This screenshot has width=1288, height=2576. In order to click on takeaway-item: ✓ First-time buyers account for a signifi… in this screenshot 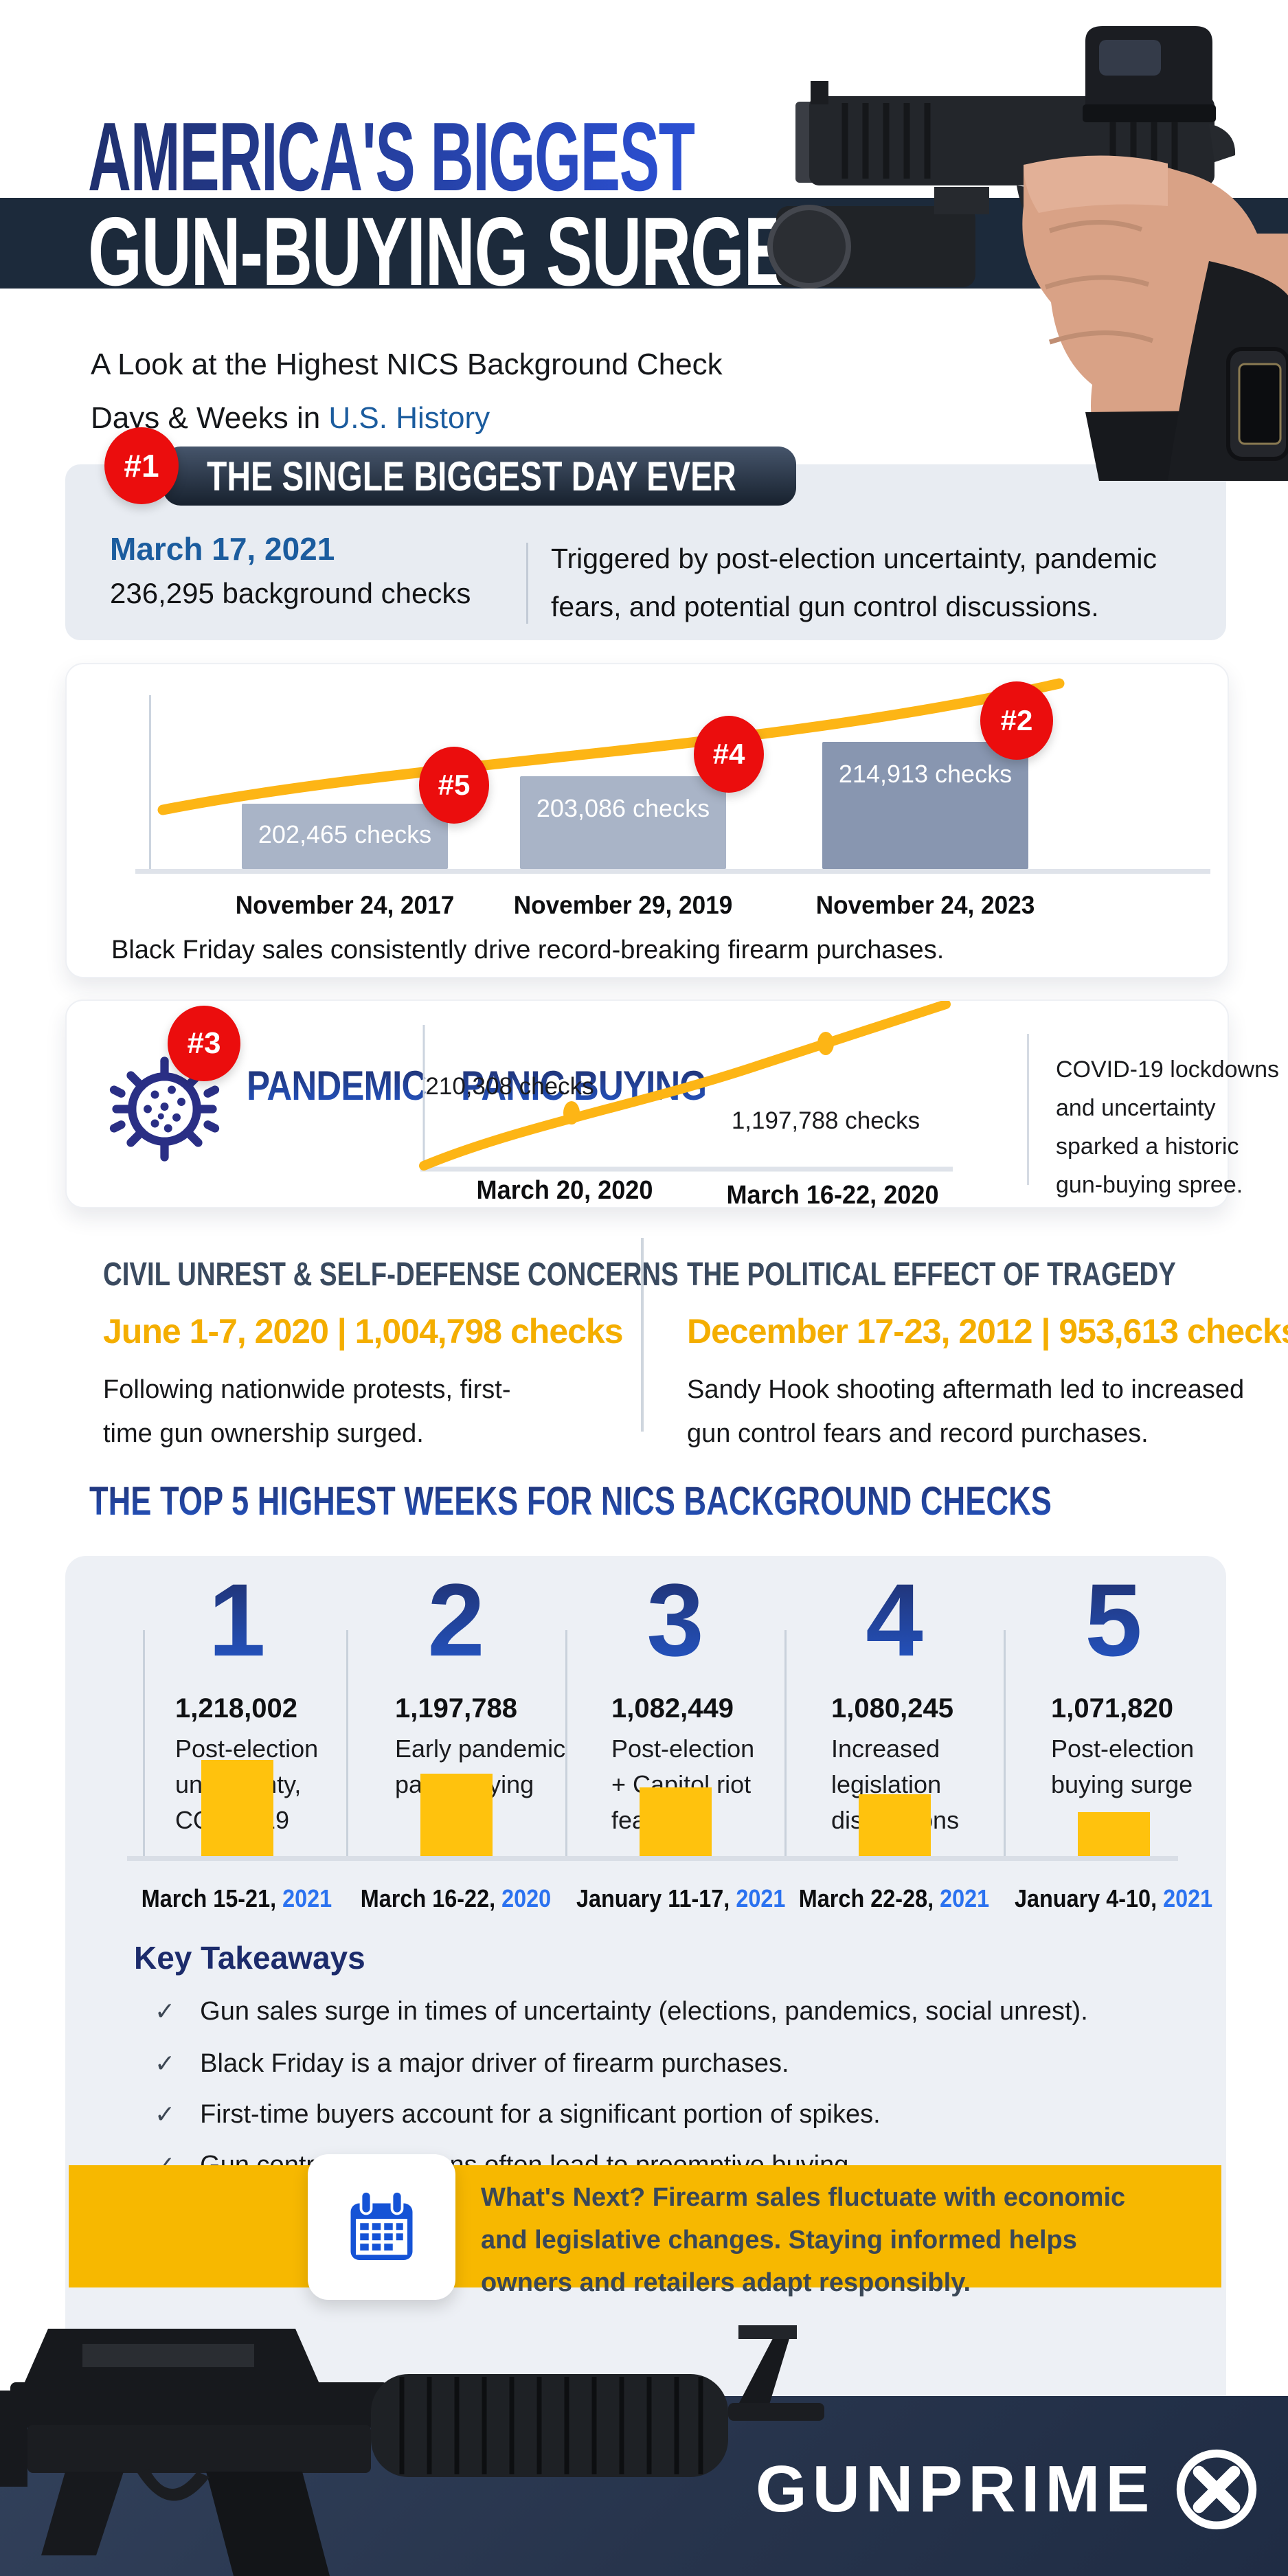, I will do `click(518, 2114)`.